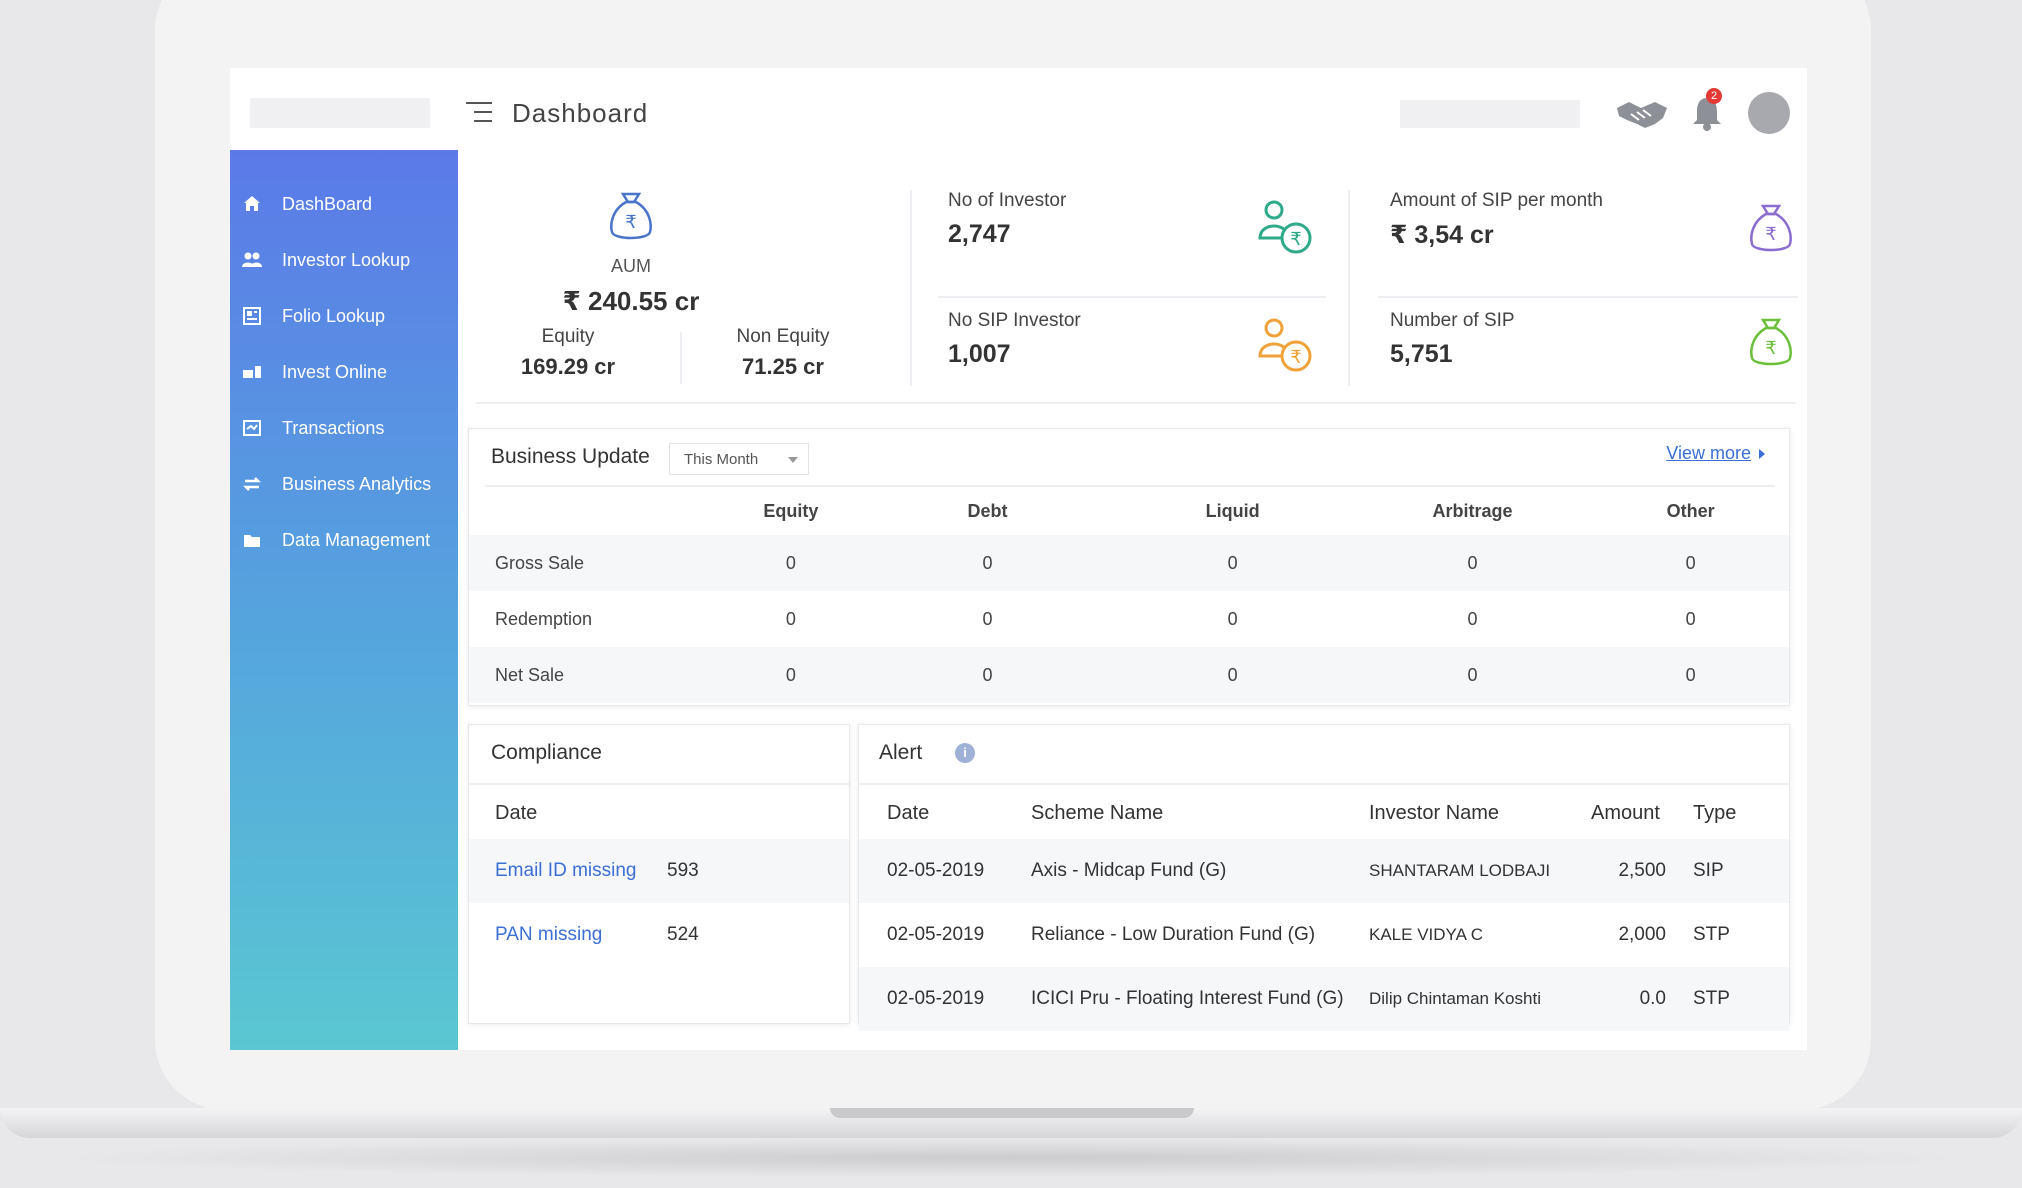  Describe the element at coordinates (979, 234) in the screenshot. I see `no-of-investor-value: 2,747` at that location.